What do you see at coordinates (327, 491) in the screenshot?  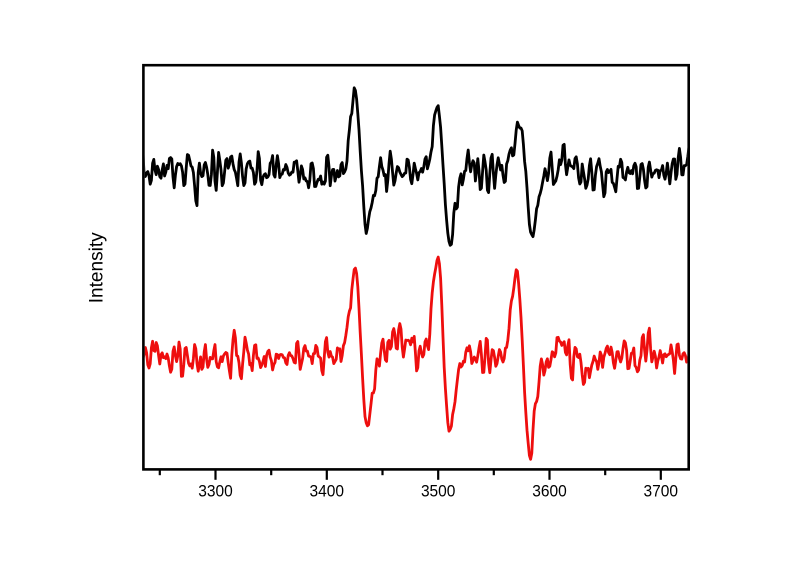 I see `svg-text: 3400` at bounding box center [327, 491].